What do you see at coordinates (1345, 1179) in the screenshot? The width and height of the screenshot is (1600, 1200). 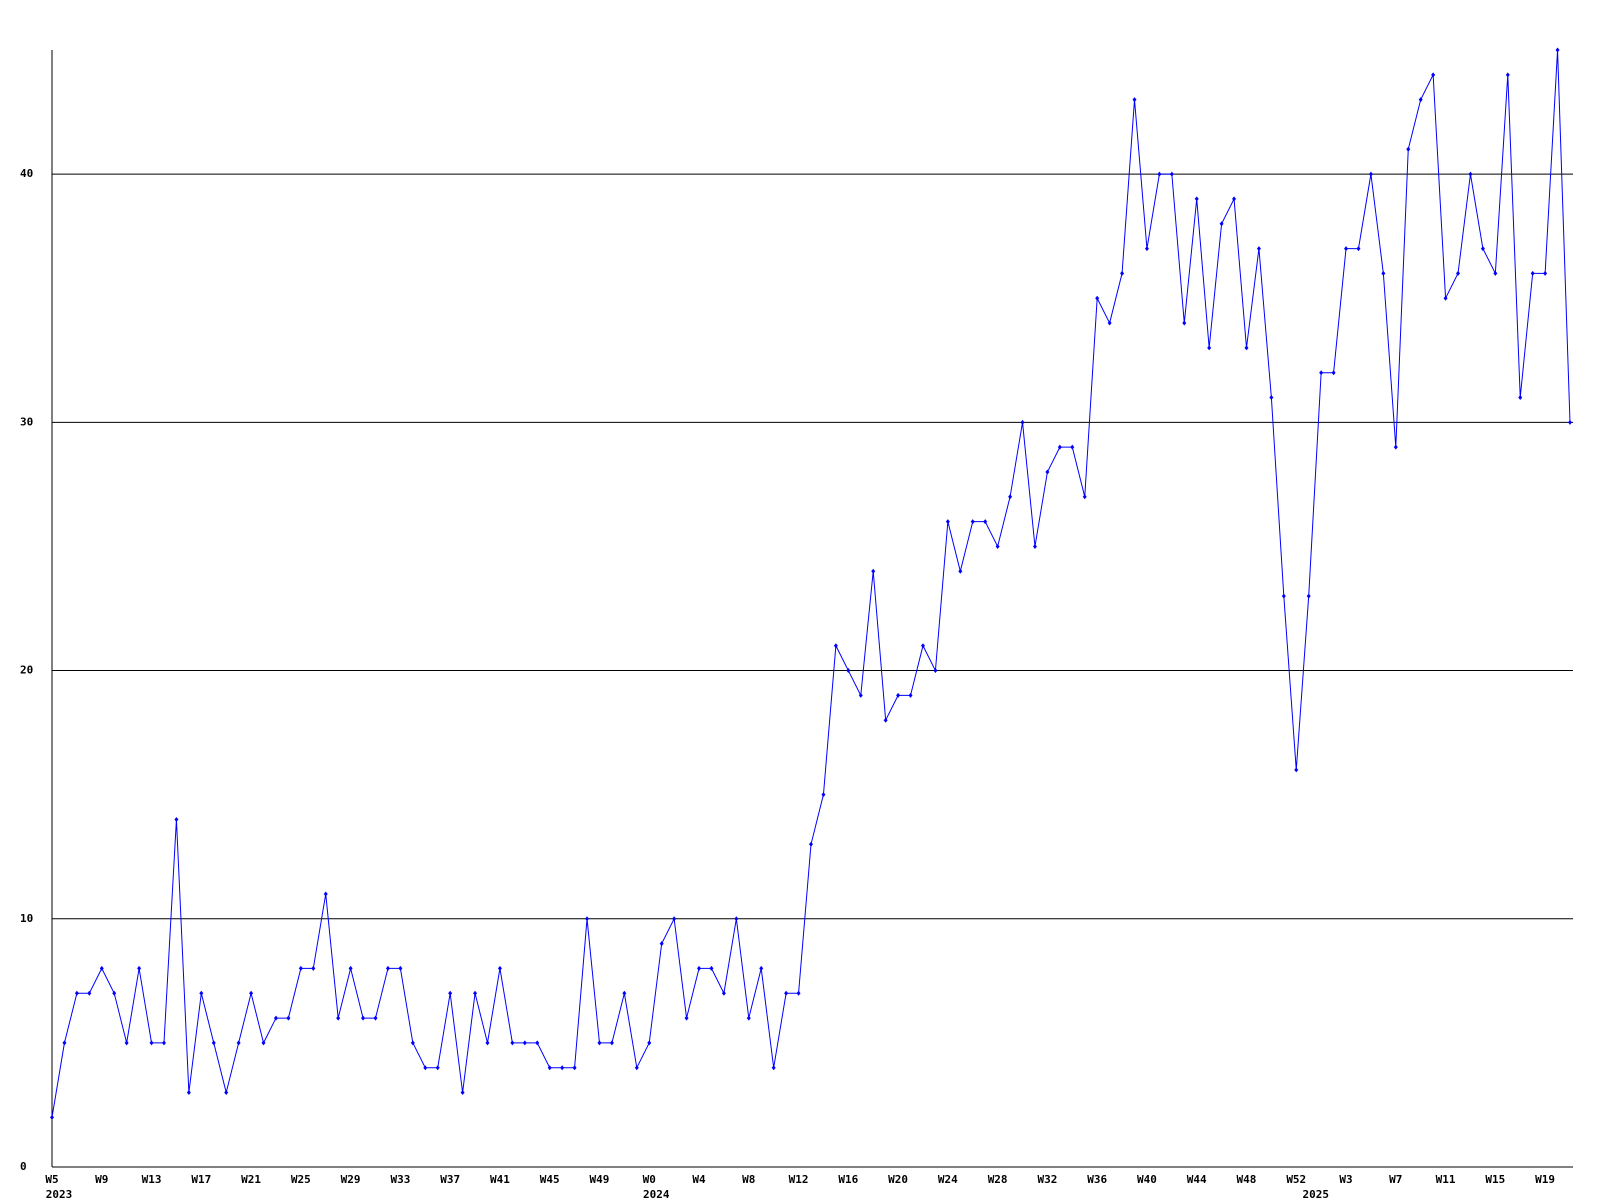 I see `x-tick-label: W3` at bounding box center [1345, 1179].